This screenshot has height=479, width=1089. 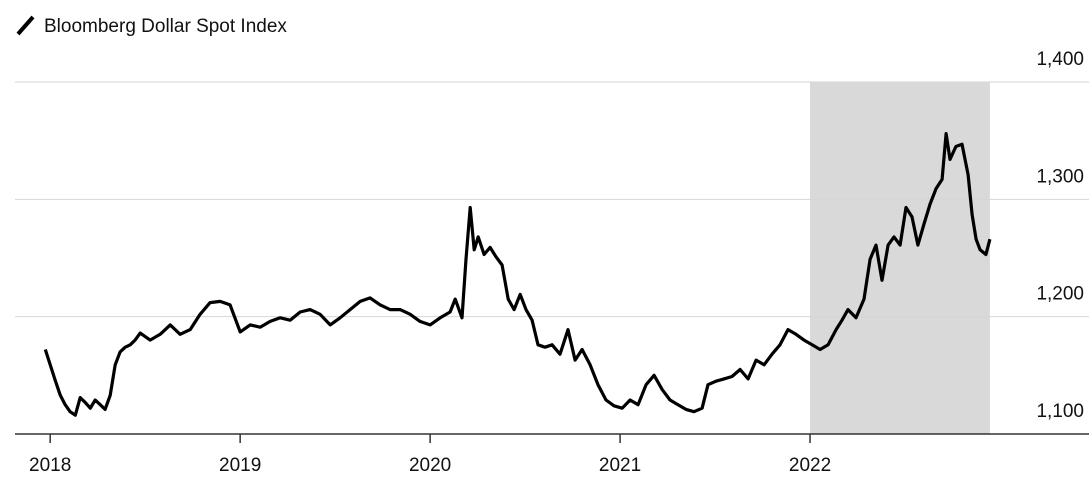 What do you see at coordinates (1060, 294) in the screenshot?
I see `y-tick-label: 1,200` at bounding box center [1060, 294].